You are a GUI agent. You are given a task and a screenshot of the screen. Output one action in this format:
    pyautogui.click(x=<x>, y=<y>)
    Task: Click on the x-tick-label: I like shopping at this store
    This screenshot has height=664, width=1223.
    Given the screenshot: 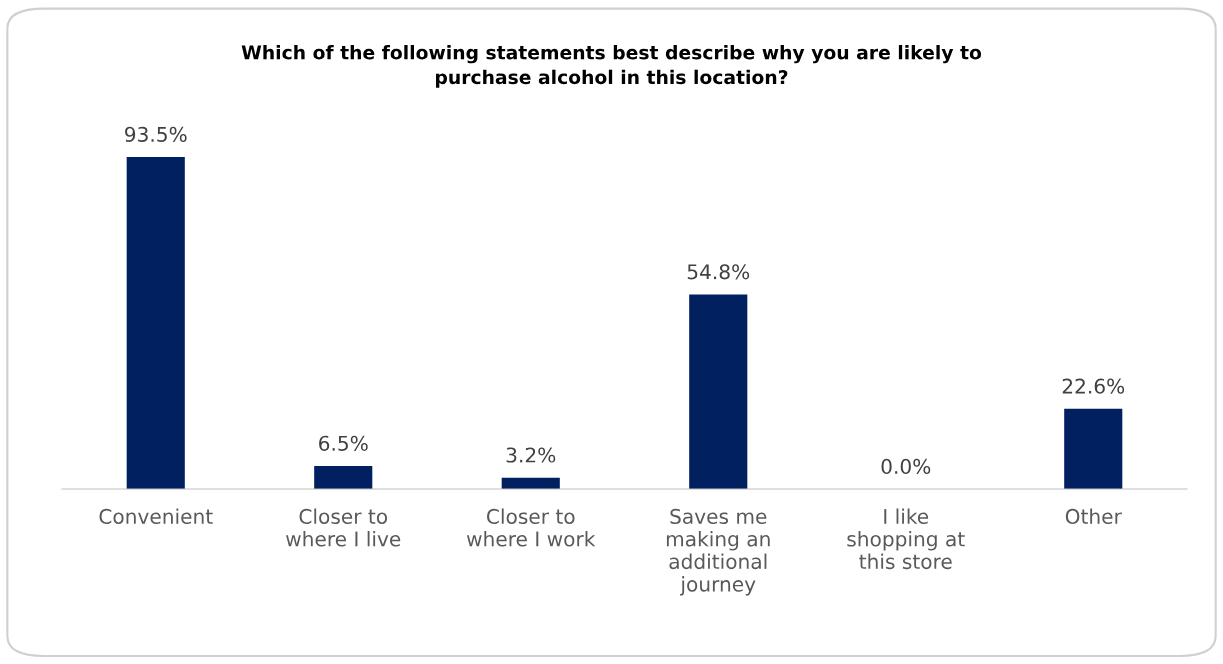 What is the action you would take?
    pyautogui.click(x=906, y=539)
    